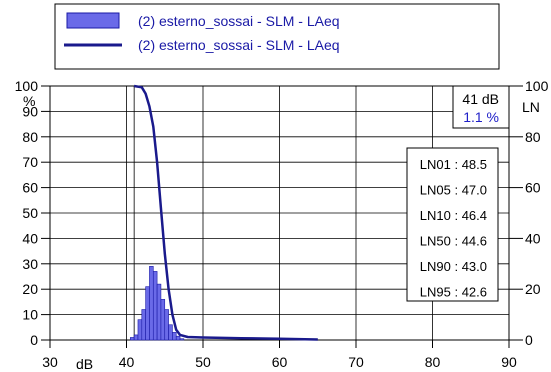  I want to click on legend-line-label: (2) esterno_sossai - SLM - LAeq, so click(239, 45).